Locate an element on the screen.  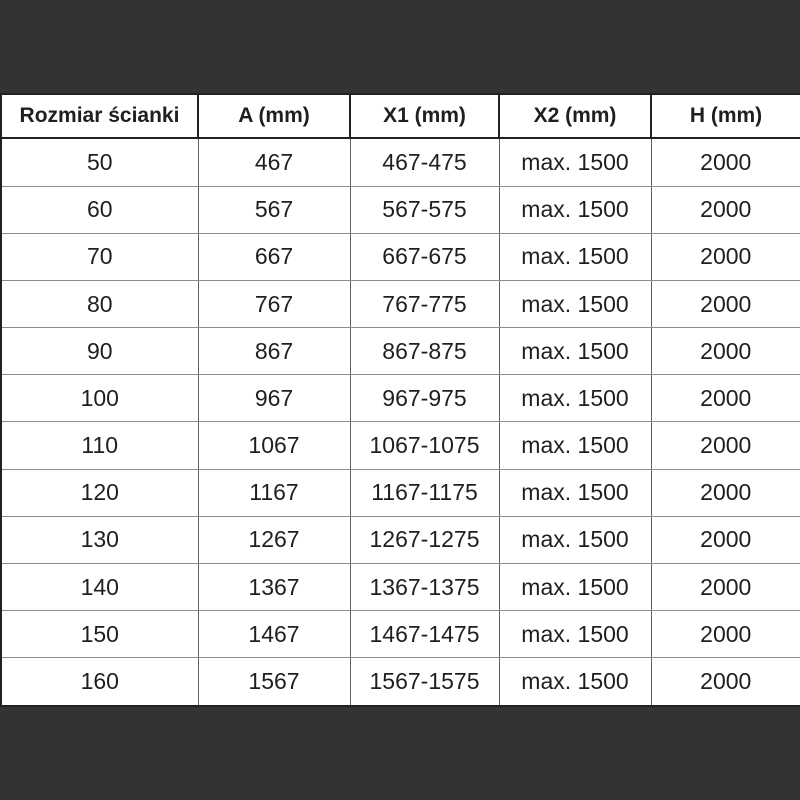
cell-x1: 667-675 is located at coordinates (424, 256).